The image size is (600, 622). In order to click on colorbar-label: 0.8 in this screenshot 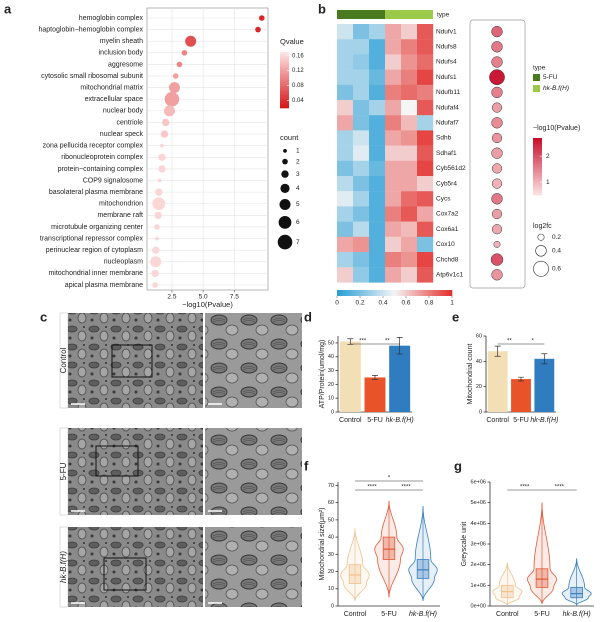, I will do `click(428, 303)`.